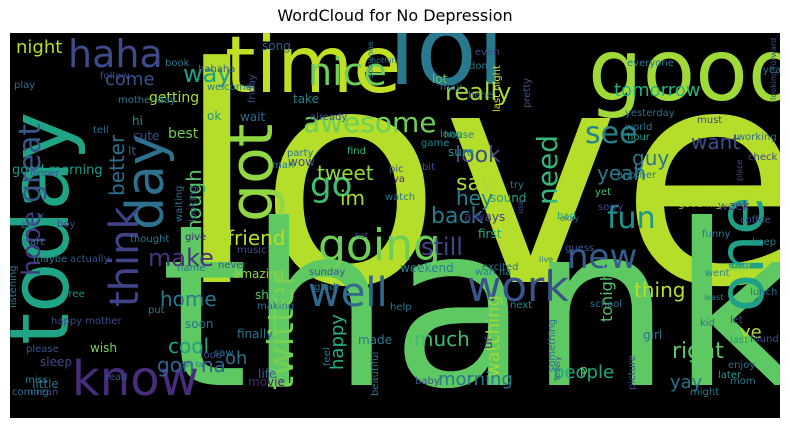 The image size is (790, 427). Describe the element at coordinates (517, 185) in the screenshot. I see `word-try: try` at that location.